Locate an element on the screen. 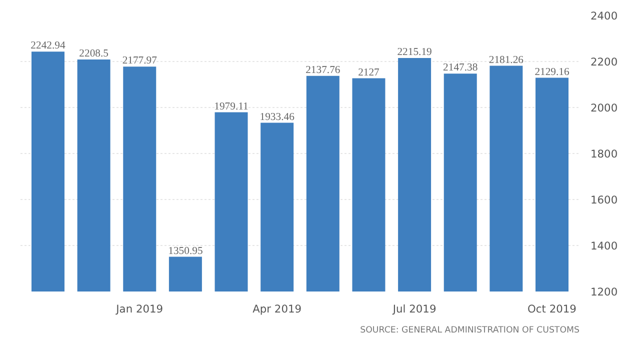  data-label: 2177.97 is located at coordinates (140, 61).